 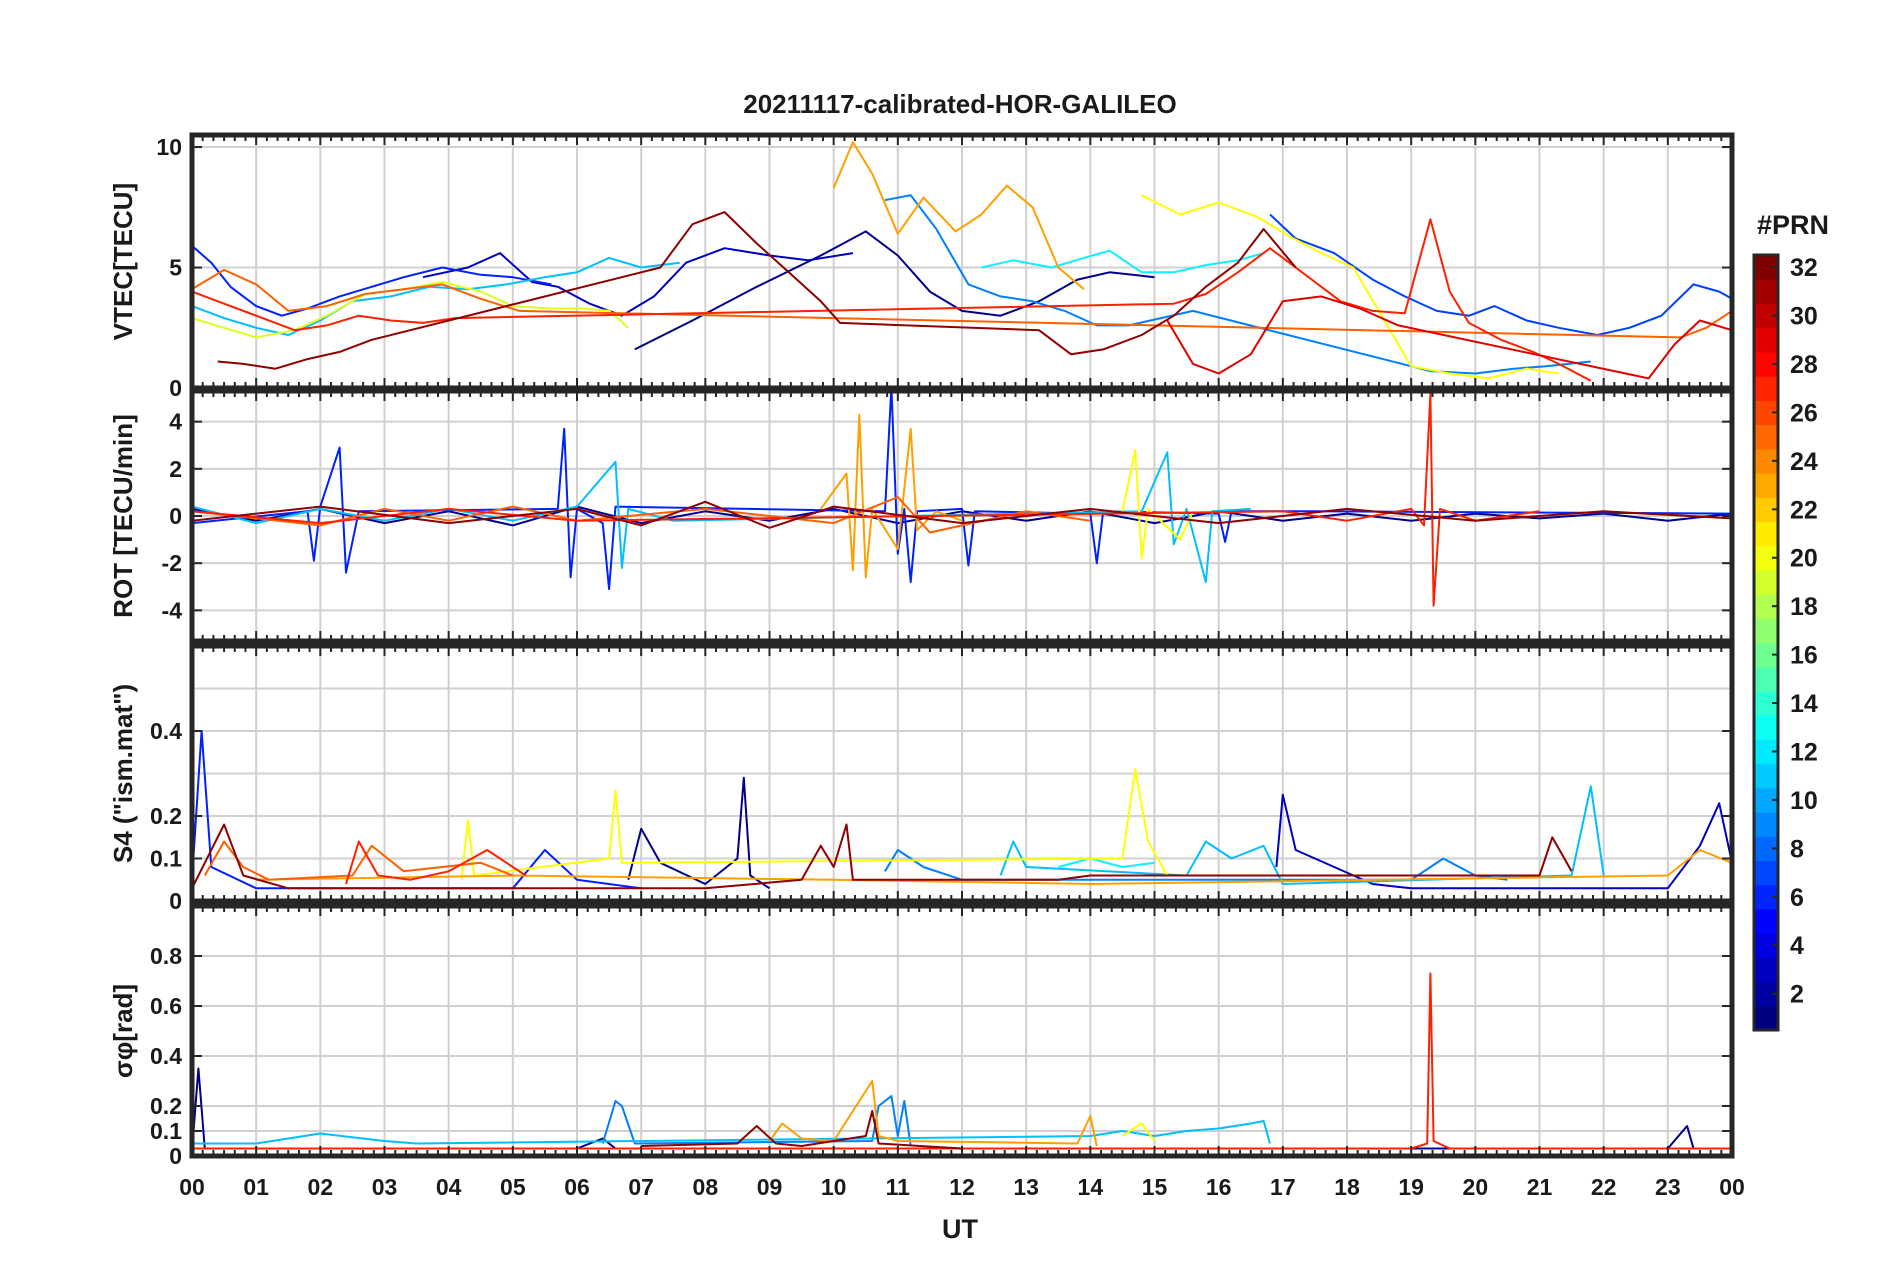 What do you see at coordinates (1797, 946) in the screenshot?
I see `colorbar-tick-label: 4` at bounding box center [1797, 946].